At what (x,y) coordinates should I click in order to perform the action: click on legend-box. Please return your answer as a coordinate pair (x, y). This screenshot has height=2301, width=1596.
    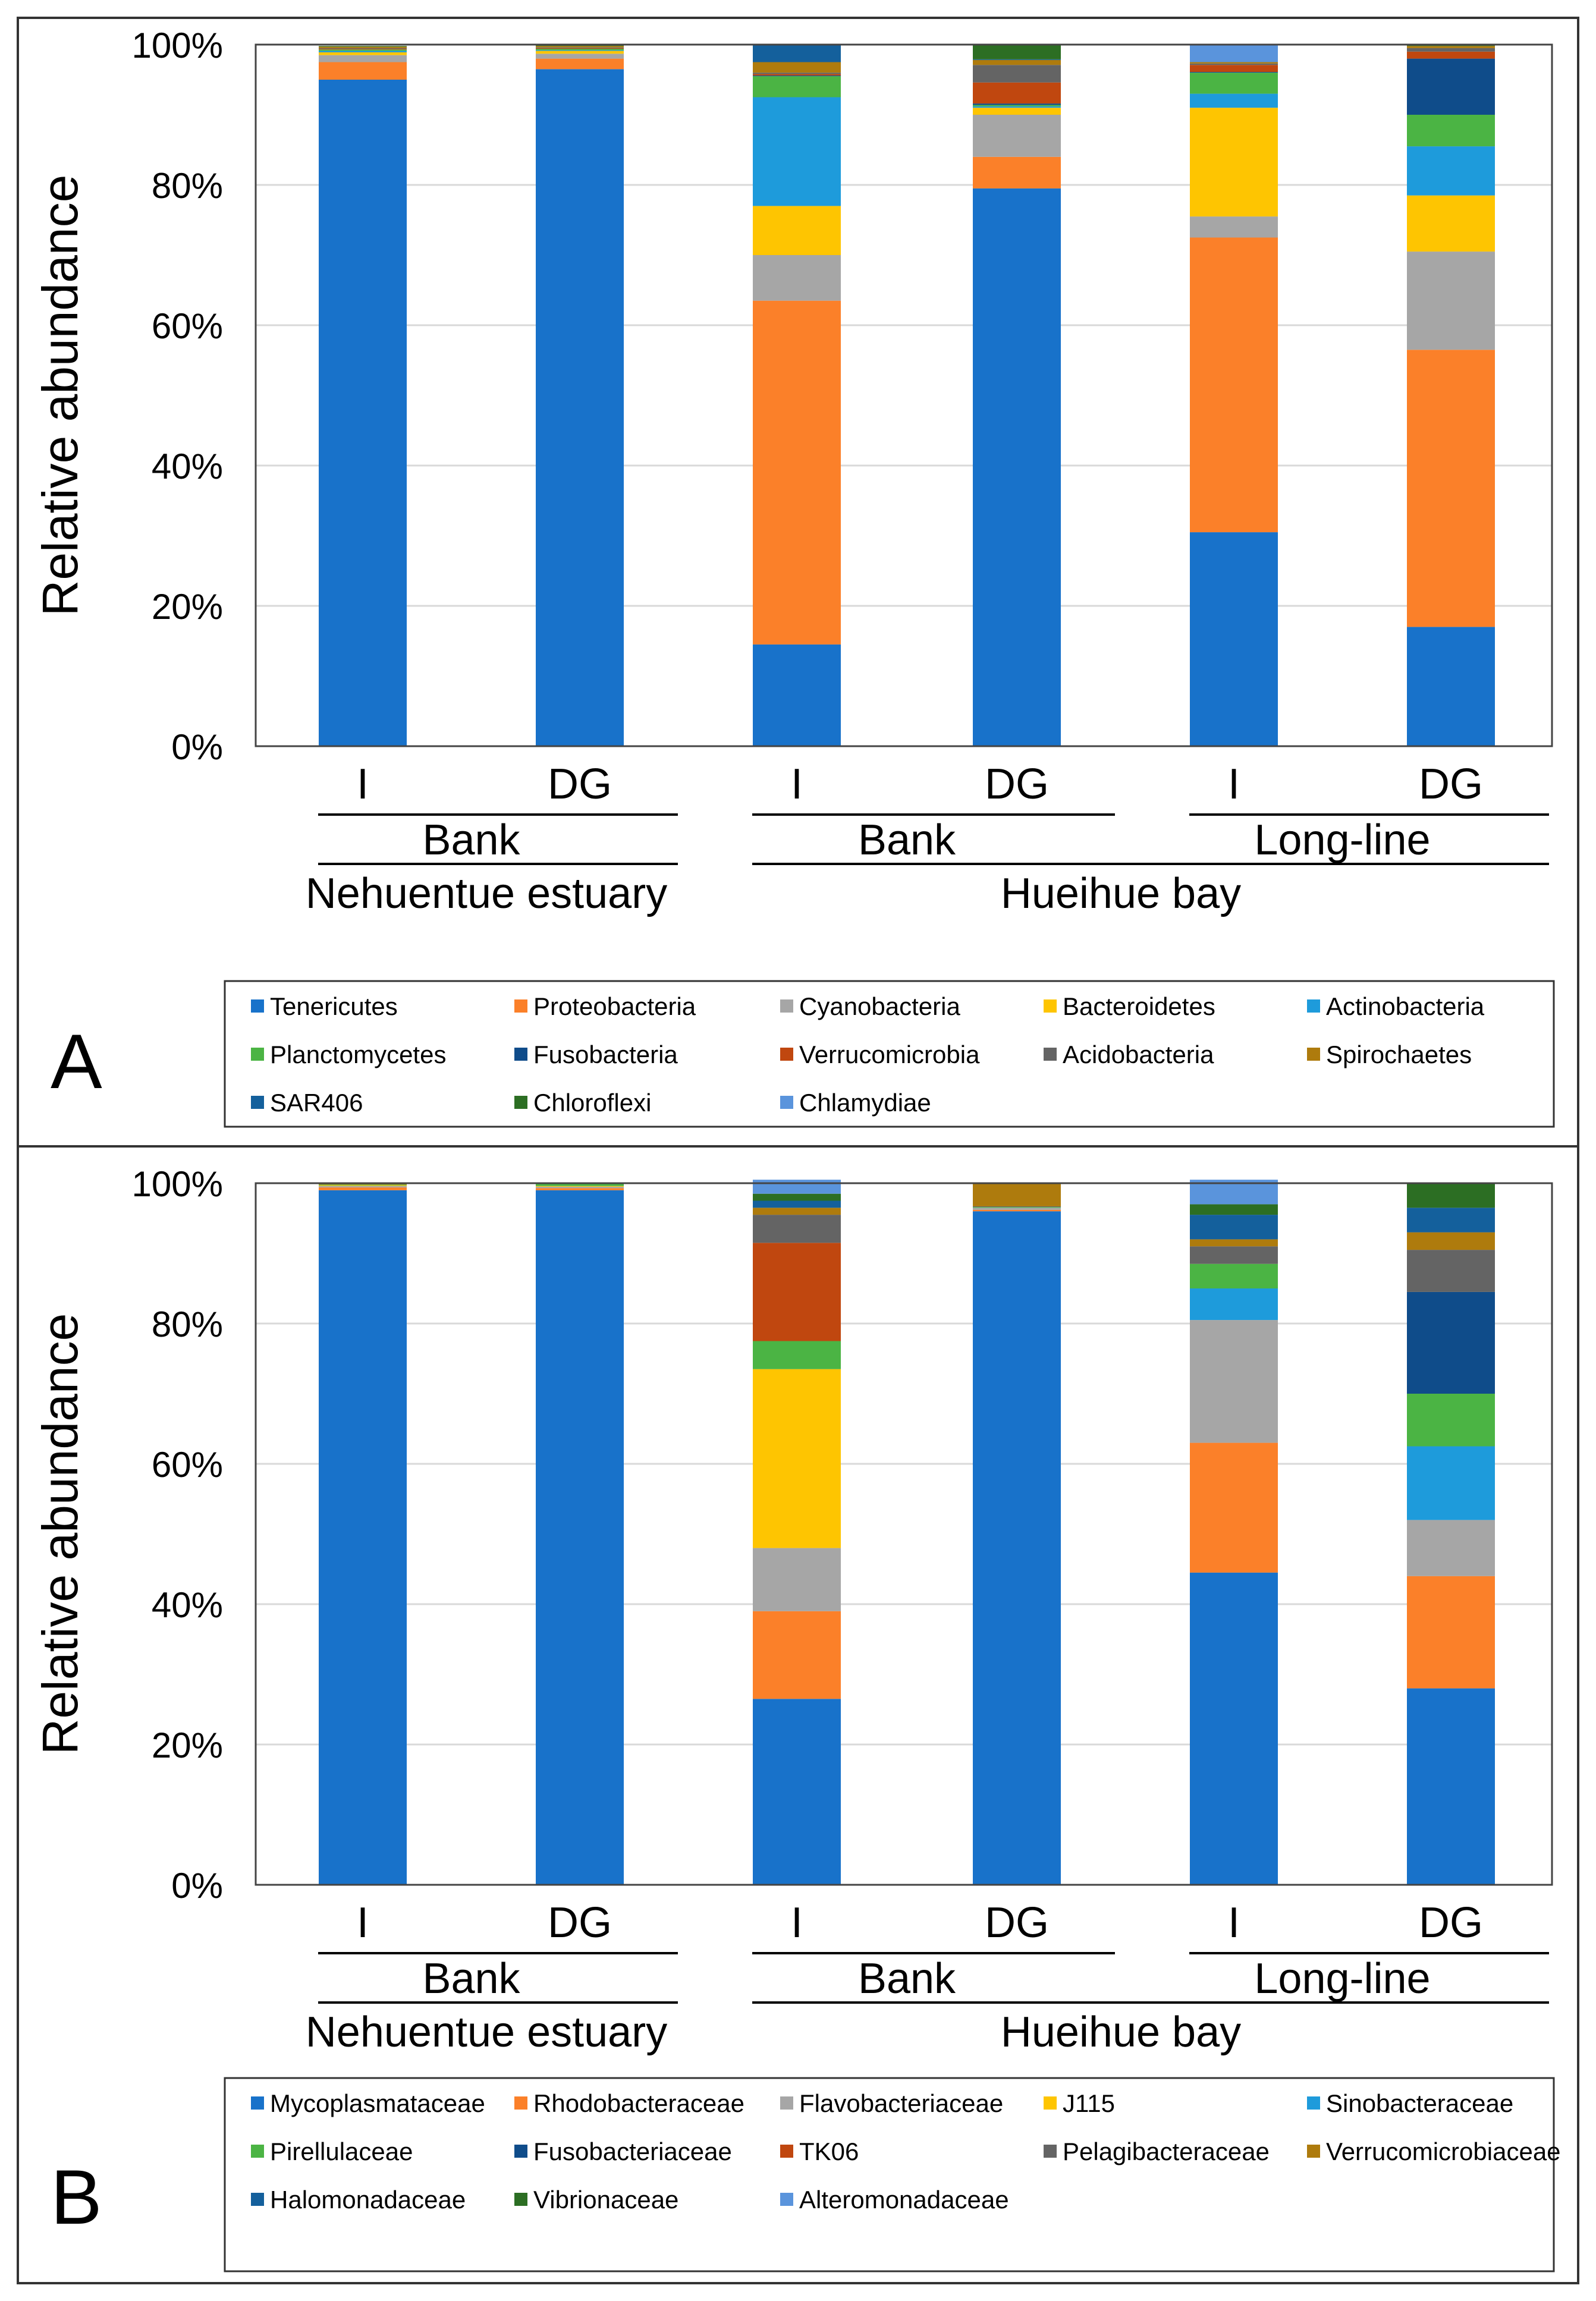
    Looking at the image, I should click on (889, 2174).